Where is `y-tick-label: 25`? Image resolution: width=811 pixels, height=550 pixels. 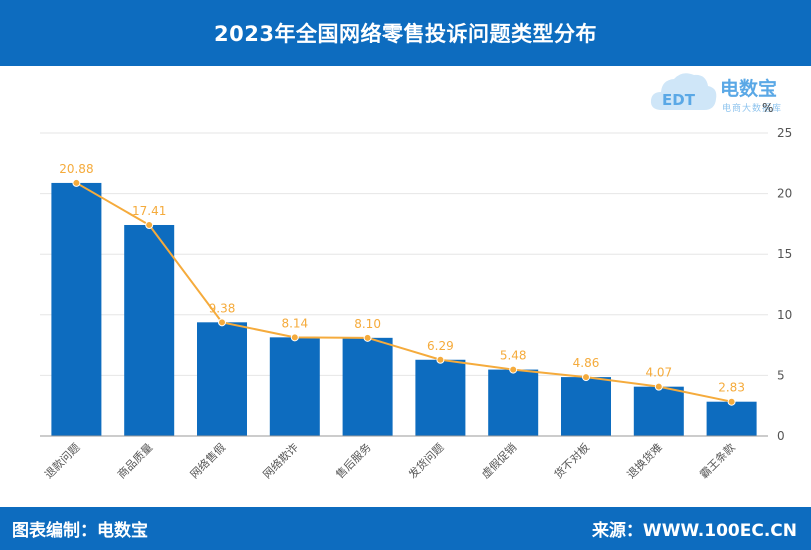
y-tick-label: 25 is located at coordinates (784, 133).